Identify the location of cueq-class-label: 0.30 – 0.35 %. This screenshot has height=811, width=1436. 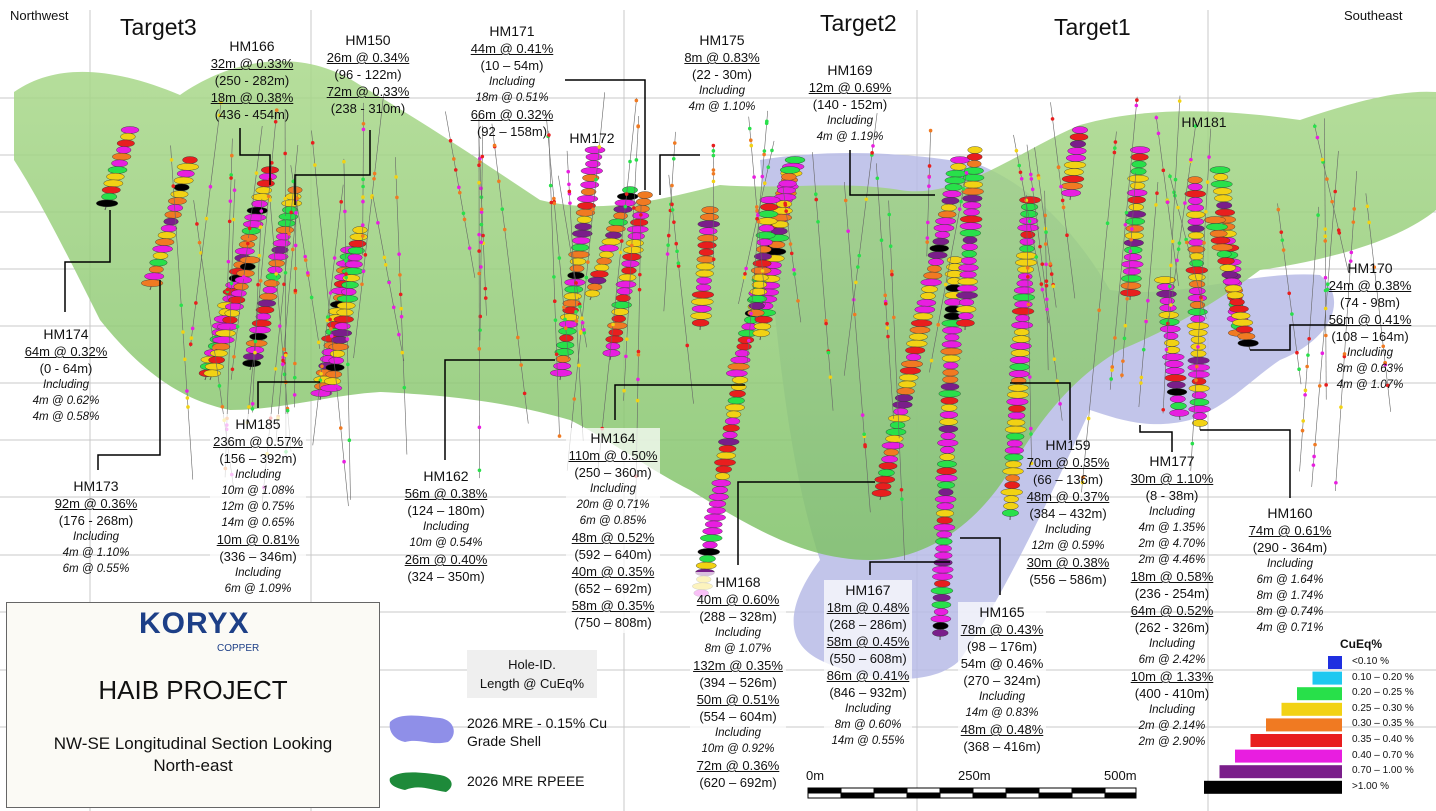
(1383, 724).